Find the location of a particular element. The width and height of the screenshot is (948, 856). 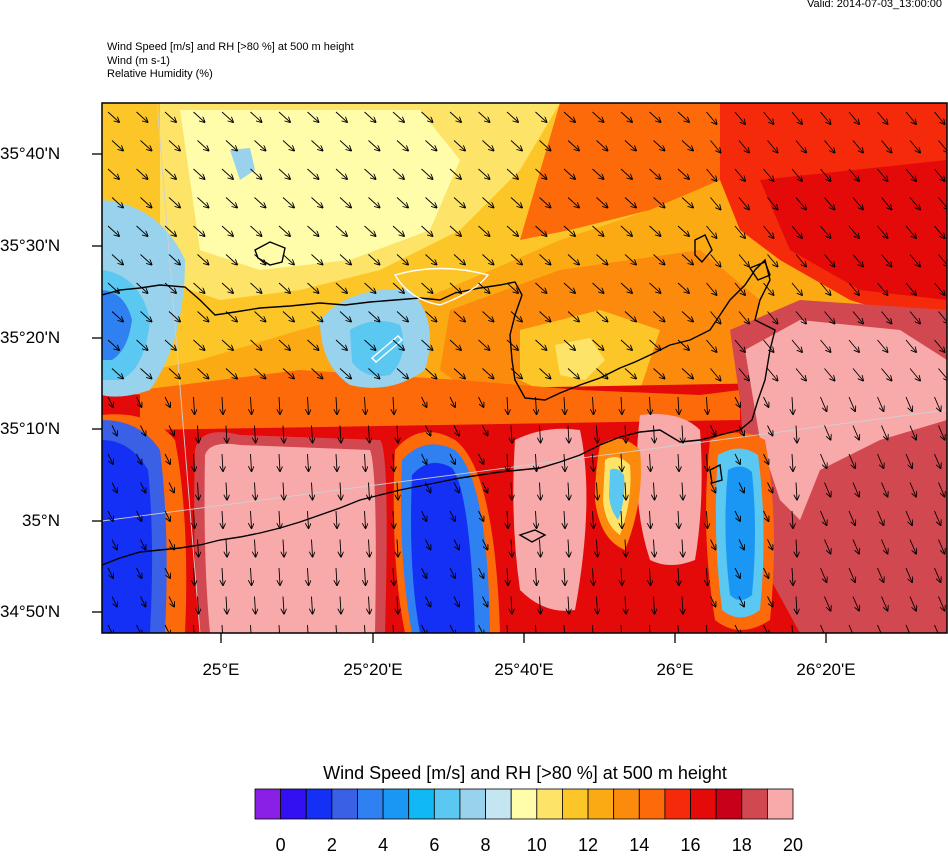

colorbar-label: 4 is located at coordinates (383, 845).